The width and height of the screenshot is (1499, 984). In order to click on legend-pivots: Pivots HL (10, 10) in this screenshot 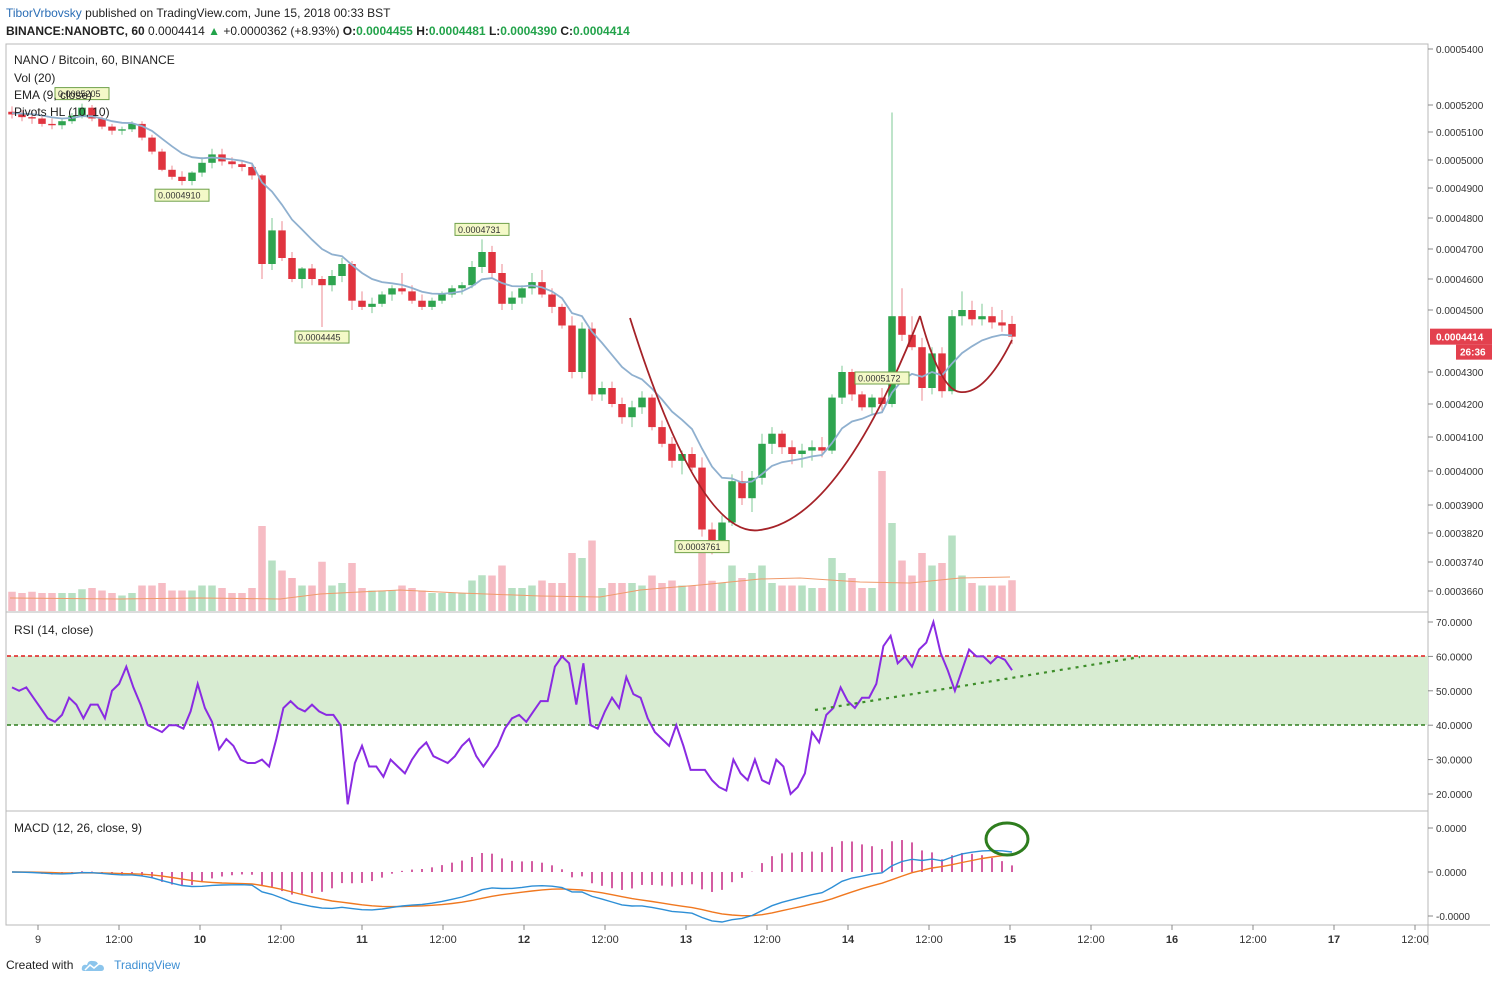, I will do `click(62, 112)`.